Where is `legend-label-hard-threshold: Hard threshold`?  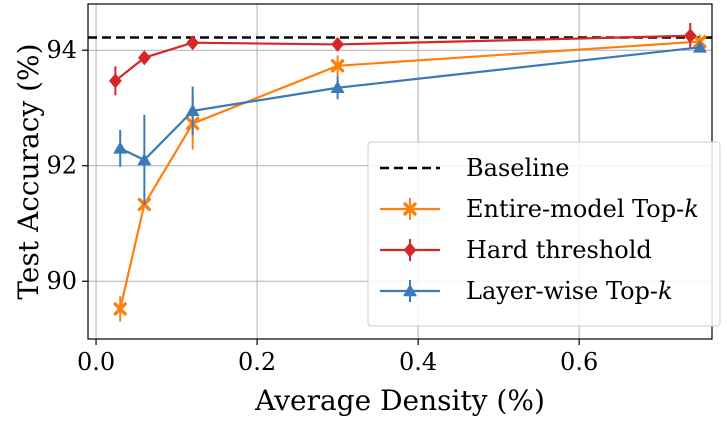
legend-label-hard-threshold: Hard threshold is located at coordinates (559, 250).